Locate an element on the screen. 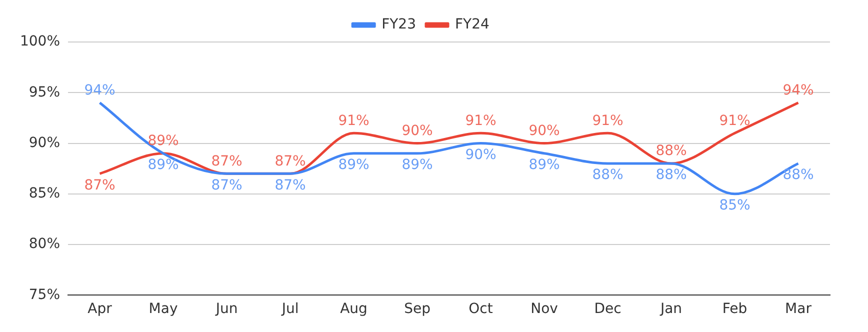 The height and width of the screenshot is (332, 868). legend-label: FY23 is located at coordinates (399, 24).